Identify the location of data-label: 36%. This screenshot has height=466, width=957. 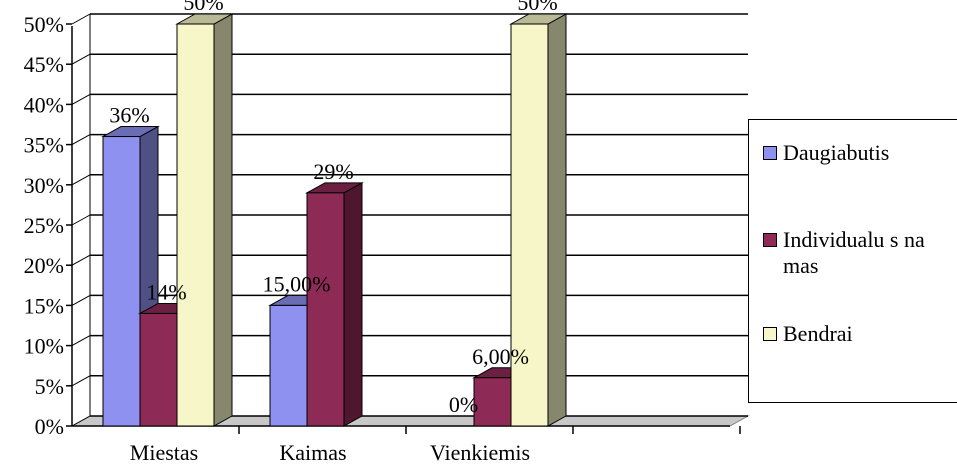
(129, 115).